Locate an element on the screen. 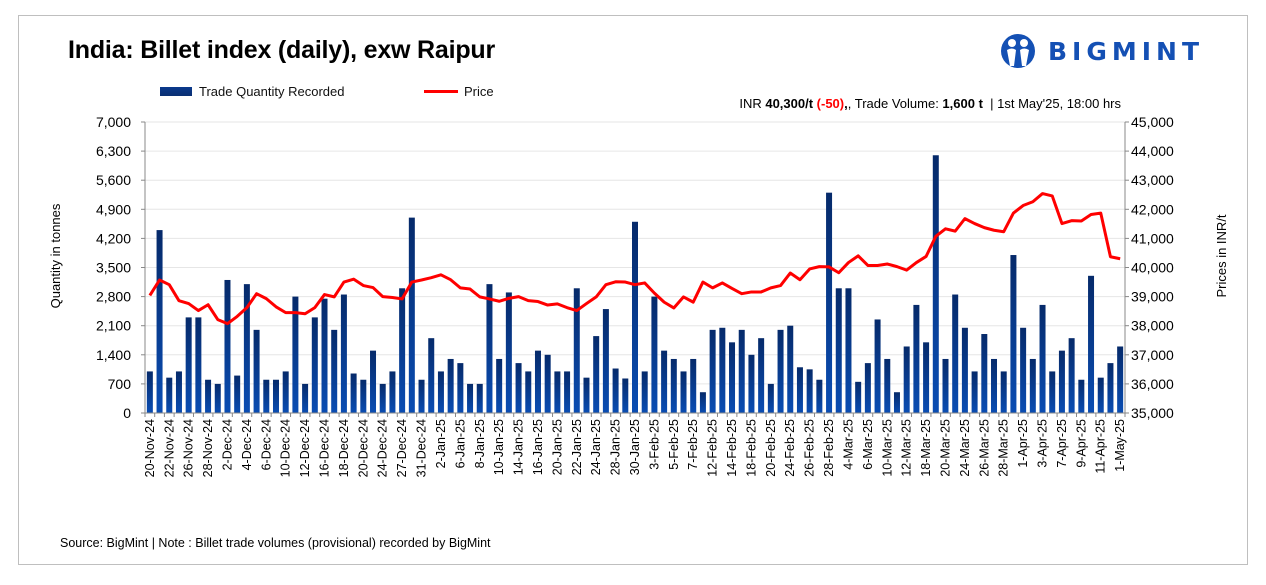  x-tick-label: 14-Feb-25 is located at coordinates (732, 448).